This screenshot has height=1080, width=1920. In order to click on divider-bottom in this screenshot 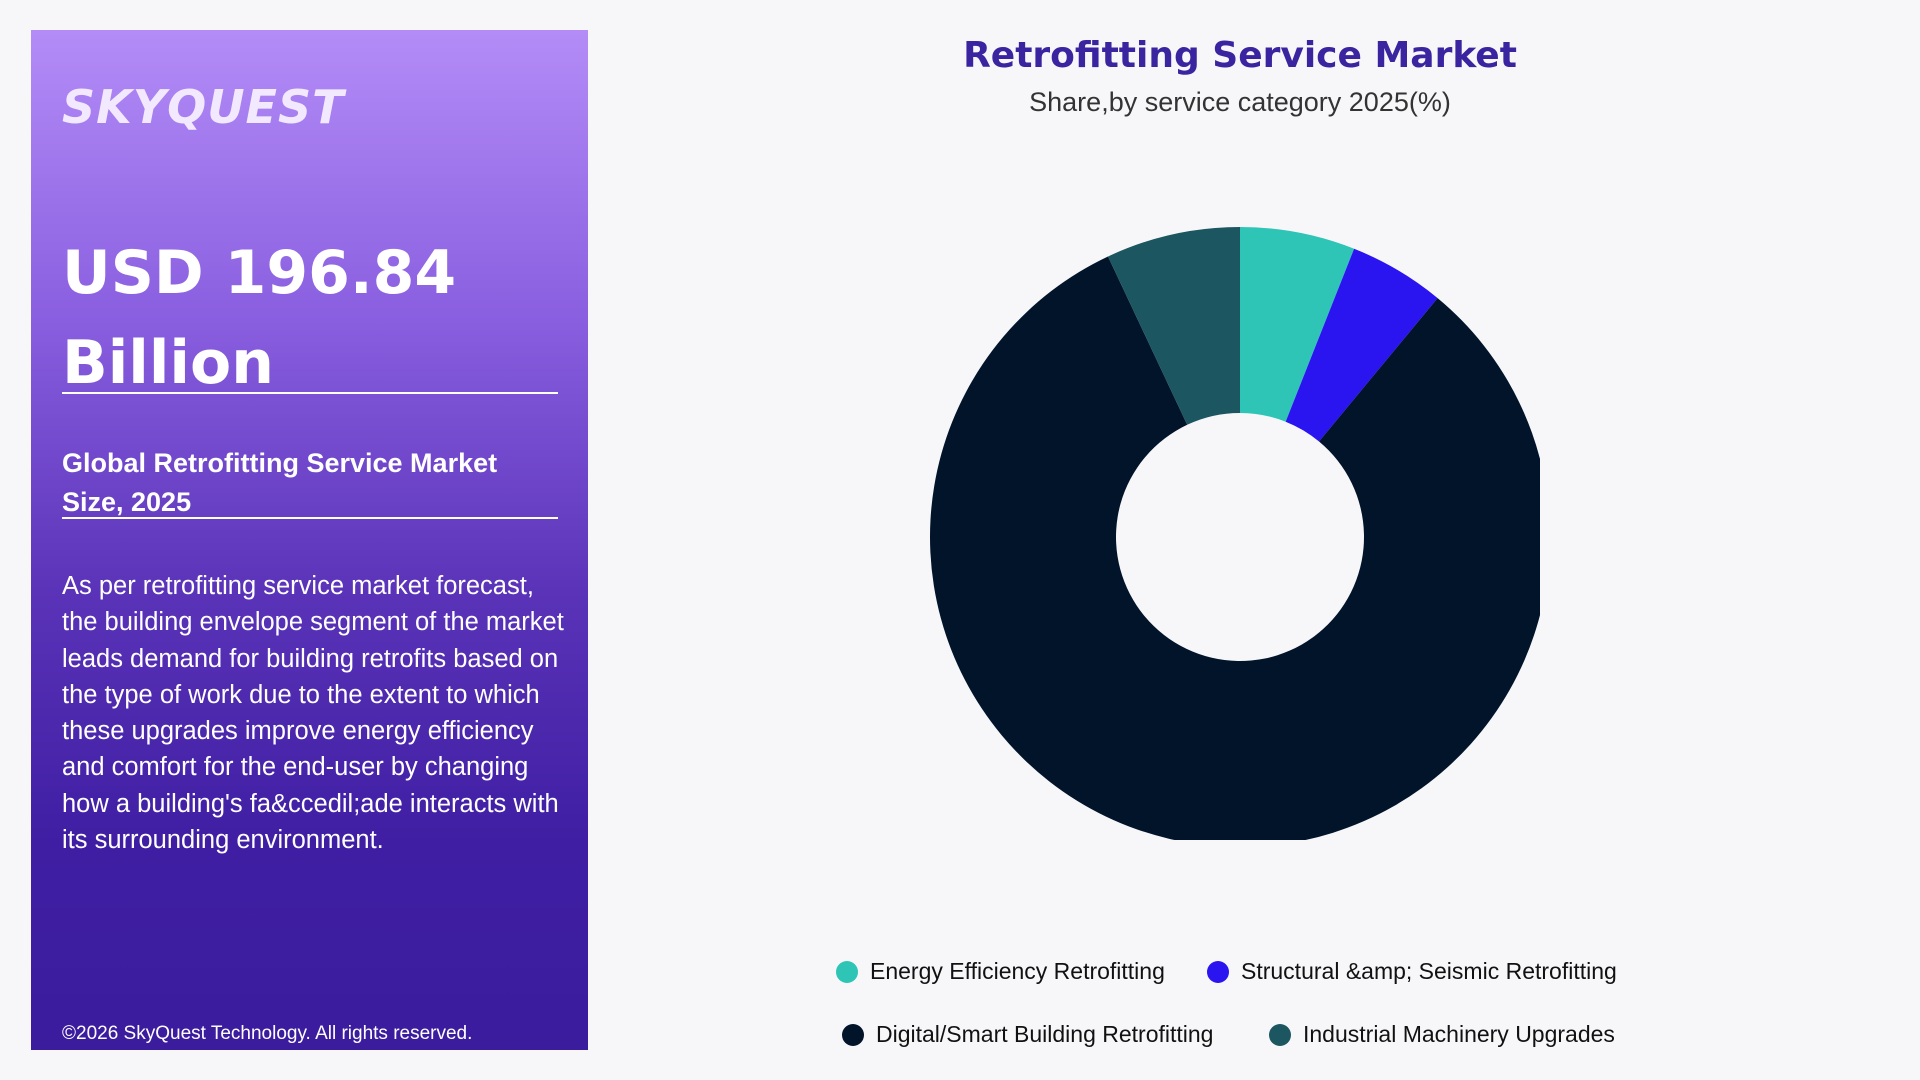, I will do `click(310, 518)`.